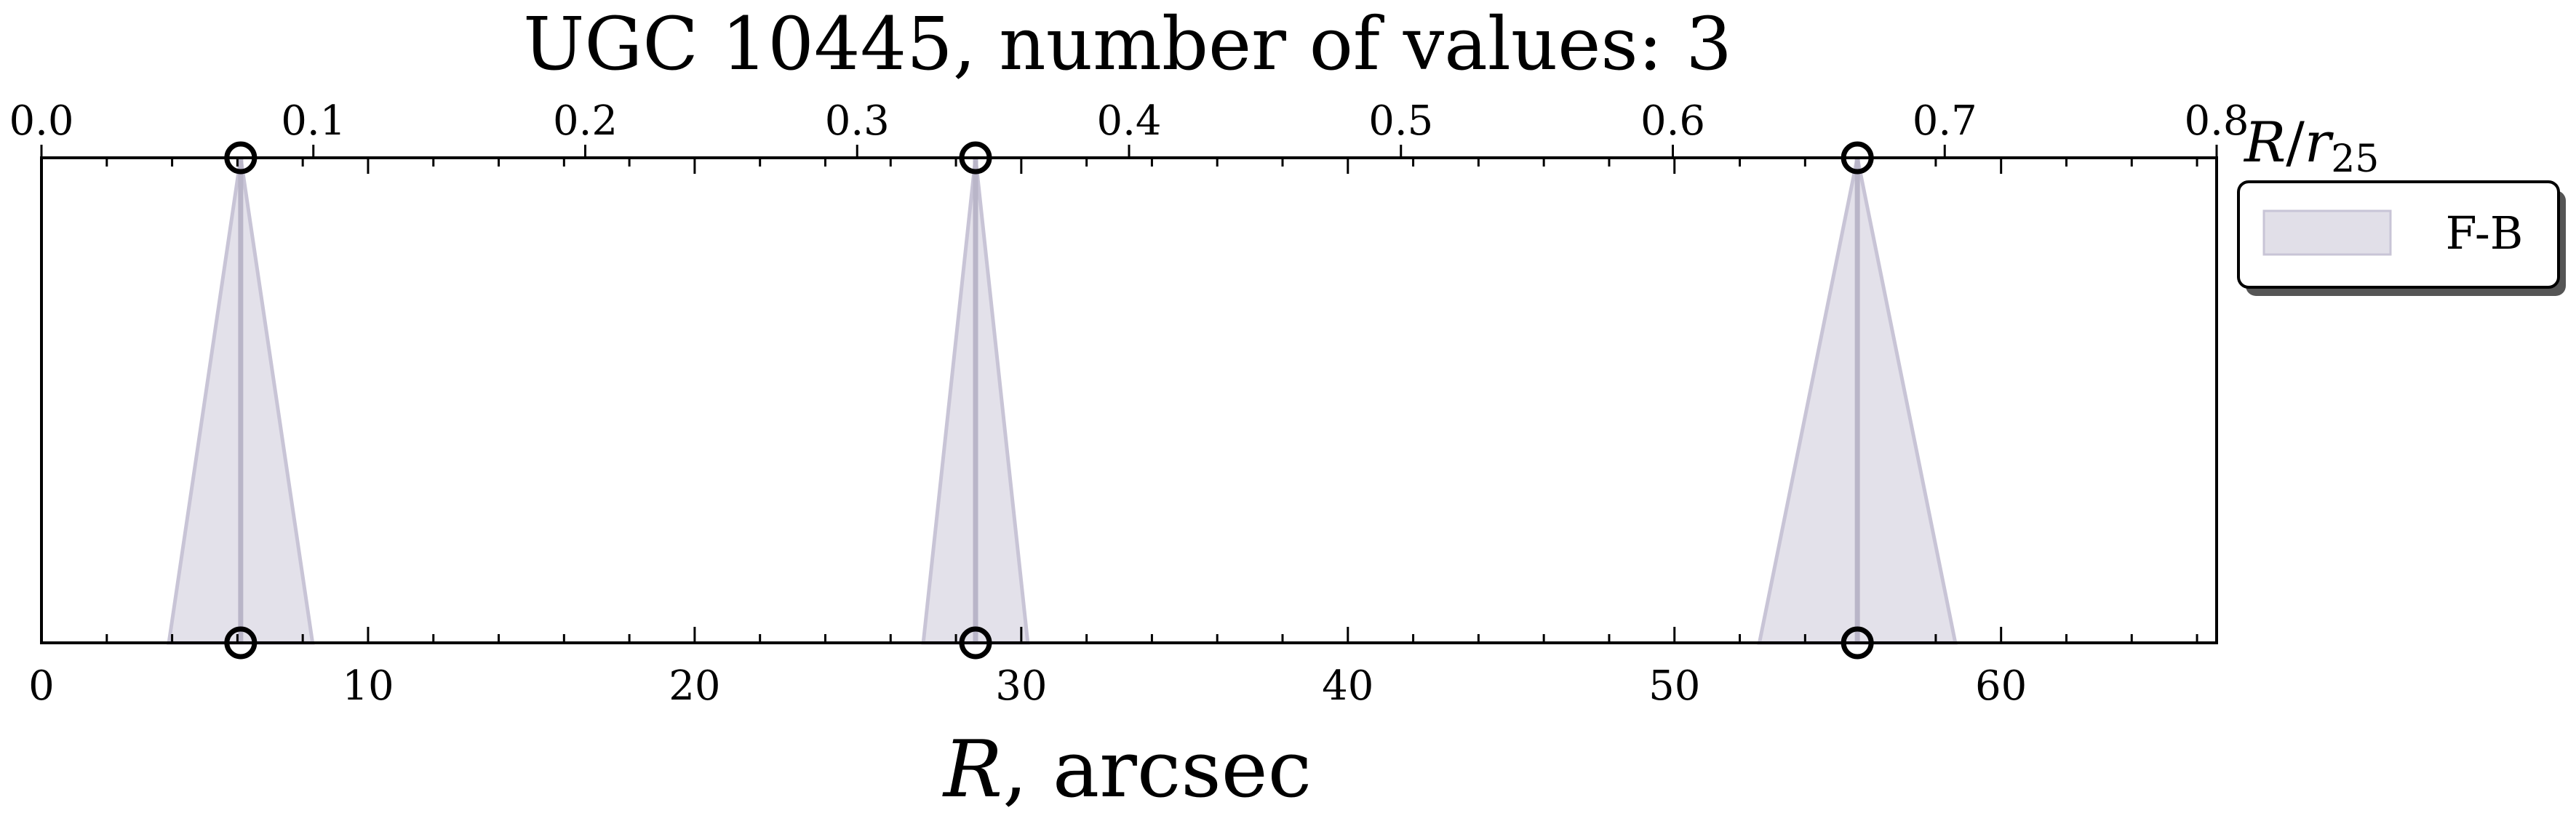 Image resolution: width=2576 pixels, height=829 pixels. I want to click on legend: F-B, so click(2401, 238).